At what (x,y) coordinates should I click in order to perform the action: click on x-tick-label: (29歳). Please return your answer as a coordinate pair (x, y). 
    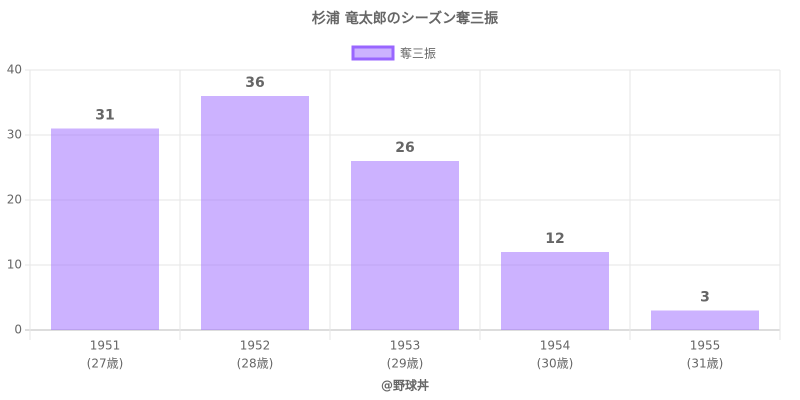
    Looking at the image, I should click on (405, 364).